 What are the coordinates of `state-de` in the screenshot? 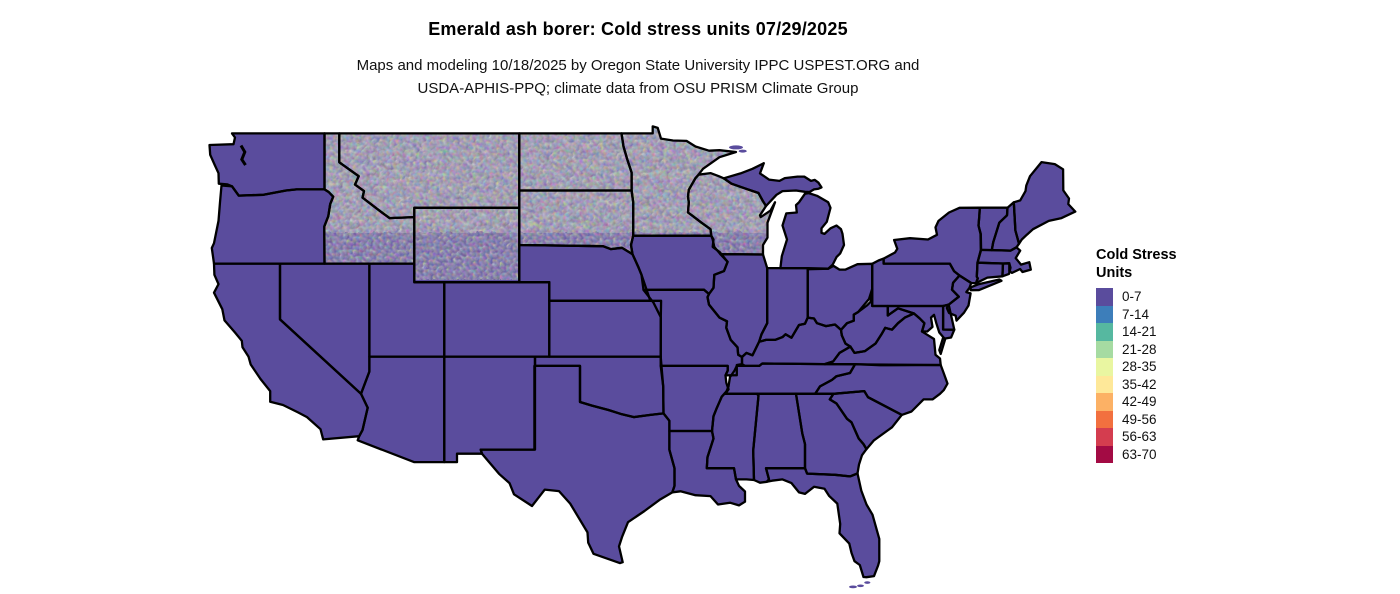 It's located at (949, 317).